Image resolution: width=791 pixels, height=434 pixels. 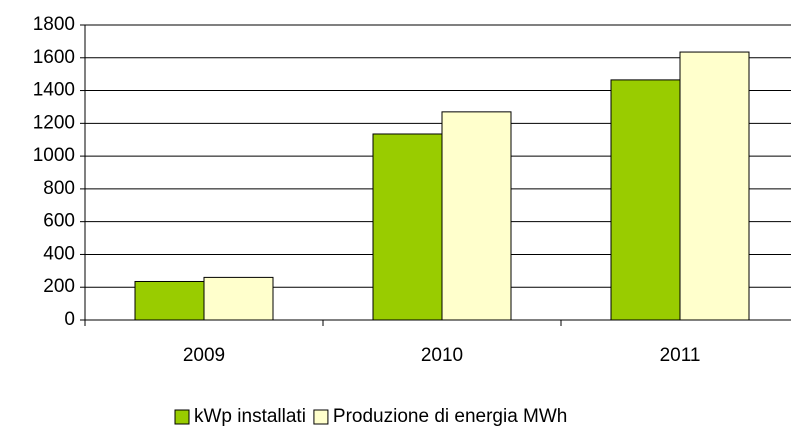 What do you see at coordinates (54, 57) in the screenshot?
I see `y-tick-label: 1600` at bounding box center [54, 57].